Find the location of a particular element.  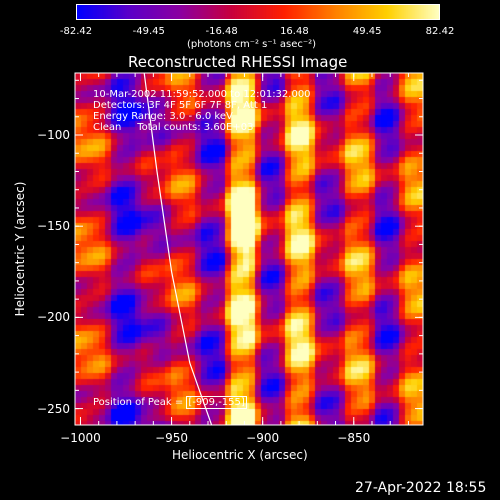

footer-timestamp: 27-Apr-2022 18:55 is located at coordinates (421, 488).